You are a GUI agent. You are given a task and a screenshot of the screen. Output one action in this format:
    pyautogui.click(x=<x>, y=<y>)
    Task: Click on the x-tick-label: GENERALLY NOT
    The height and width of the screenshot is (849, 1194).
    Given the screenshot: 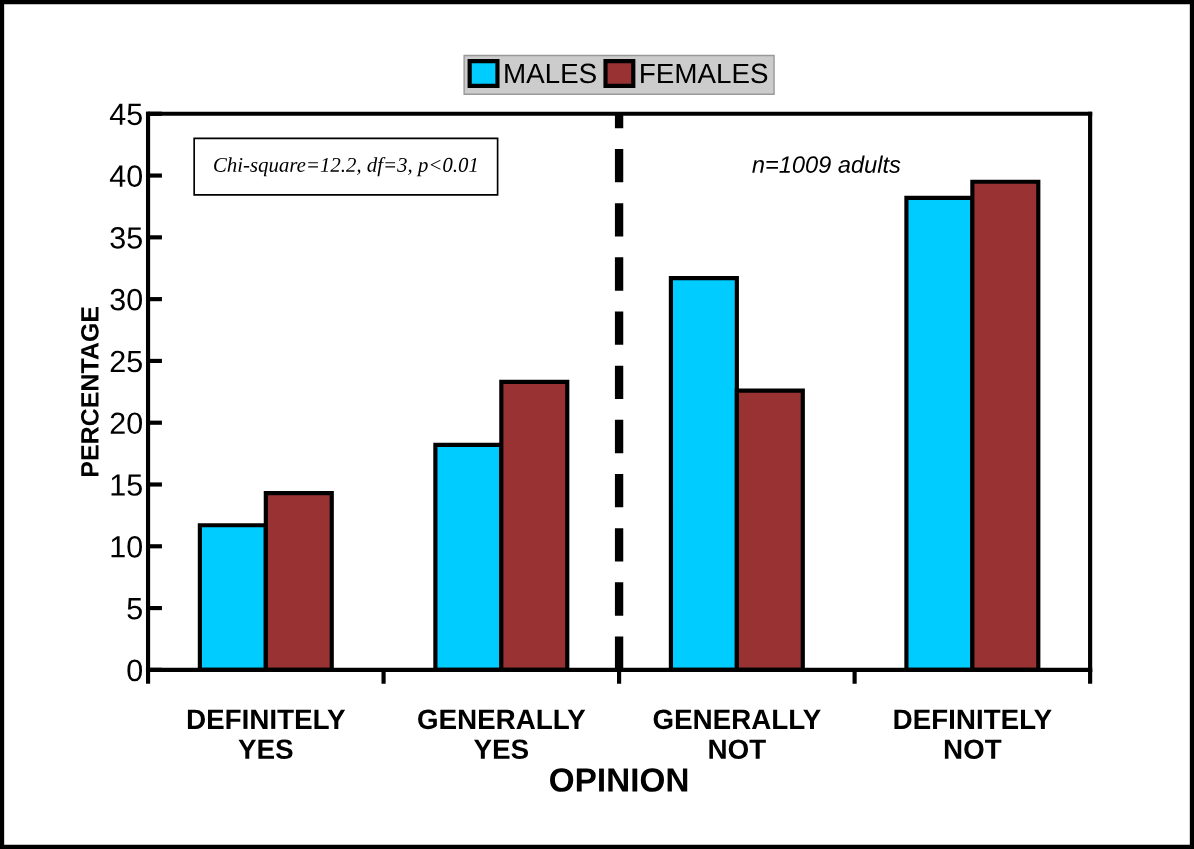 What is the action you would take?
    pyautogui.click(x=737, y=734)
    